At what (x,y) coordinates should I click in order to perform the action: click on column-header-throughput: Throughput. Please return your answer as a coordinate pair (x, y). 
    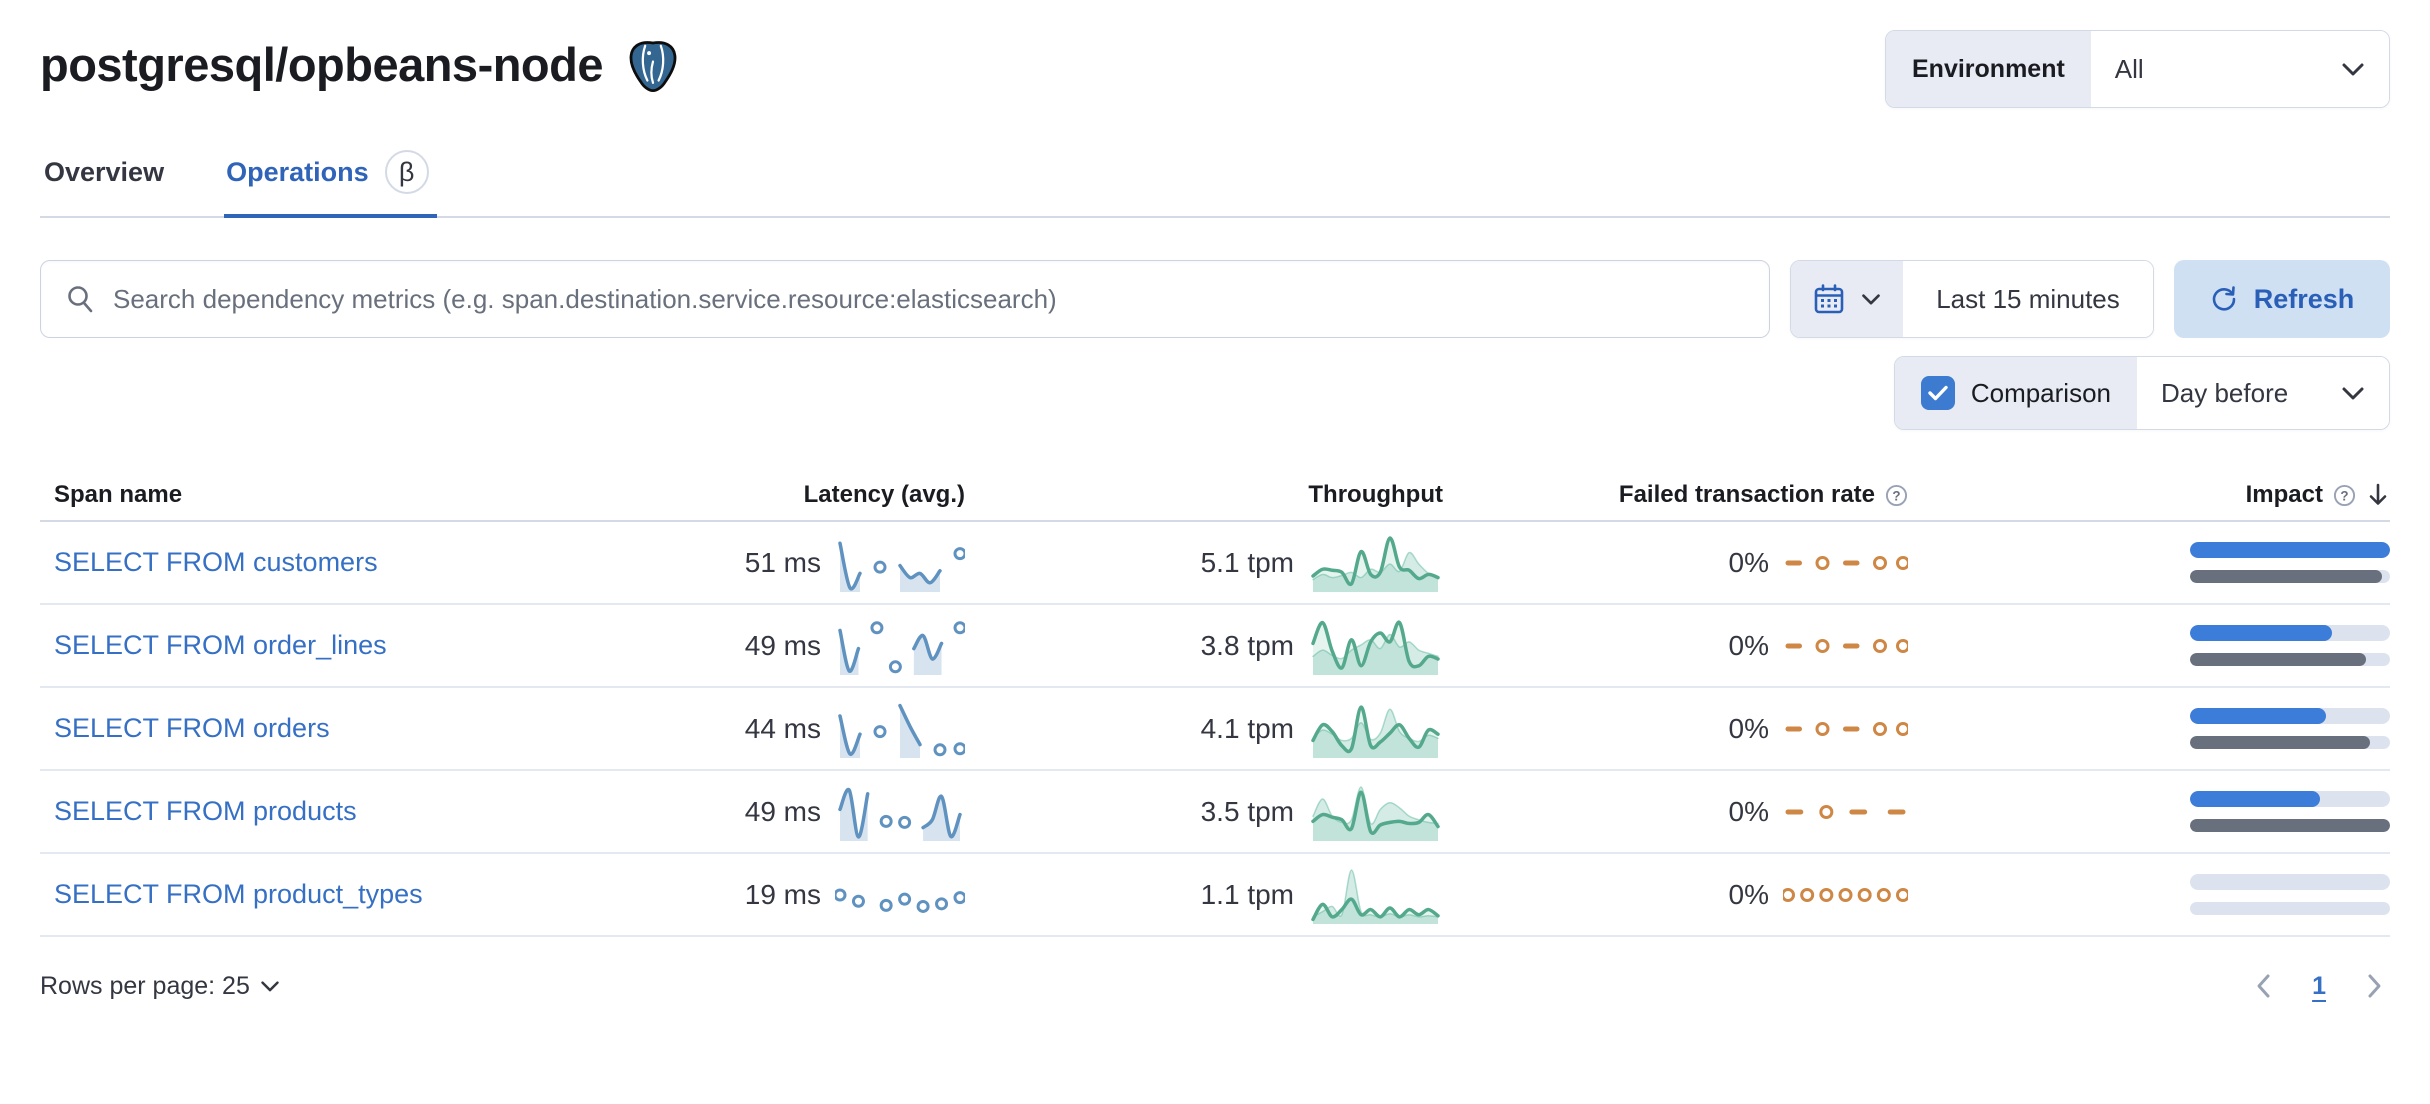
    Looking at the image, I should click on (1375, 494).